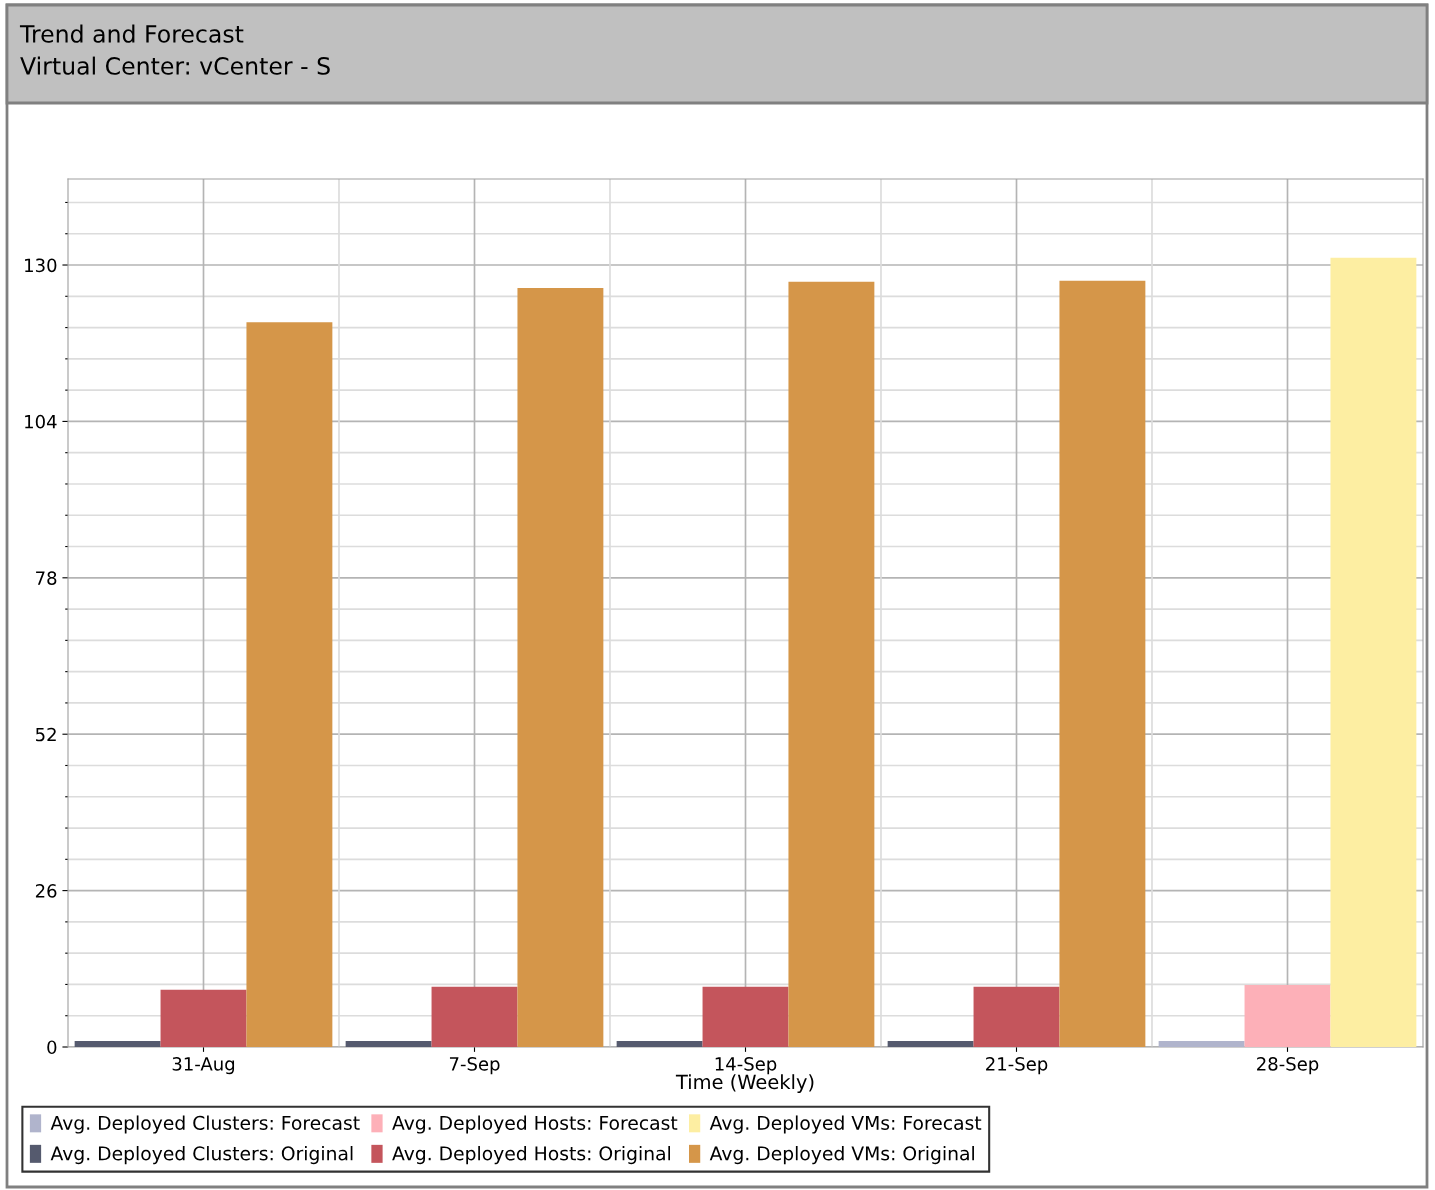 The width and height of the screenshot is (1435, 1190). I want to click on x-axis-title: Time (Weekly), so click(744, 1084).